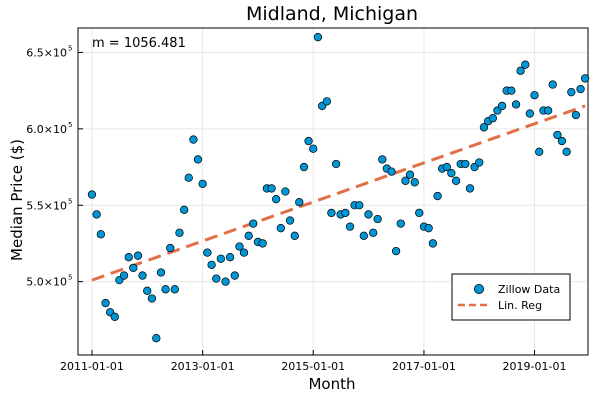 This screenshot has height=400, width=600. I want to click on y-axis-label: Median Price ($), so click(17, 200).